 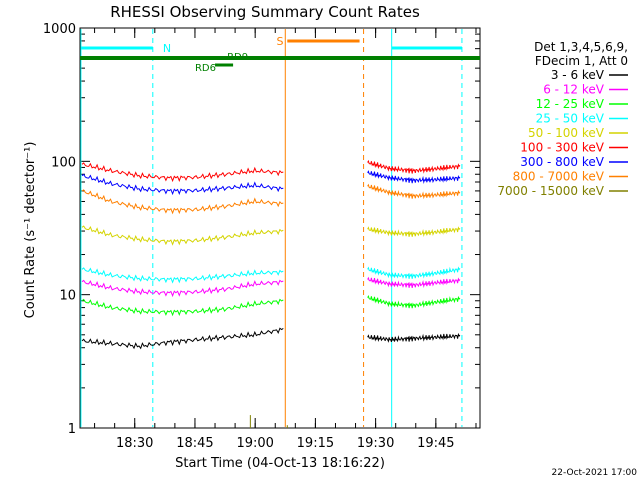 What do you see at coordinates (194, 443) in the screenshot?
I see `x-tick-label: 18:45` at bounding box center [194, 443].